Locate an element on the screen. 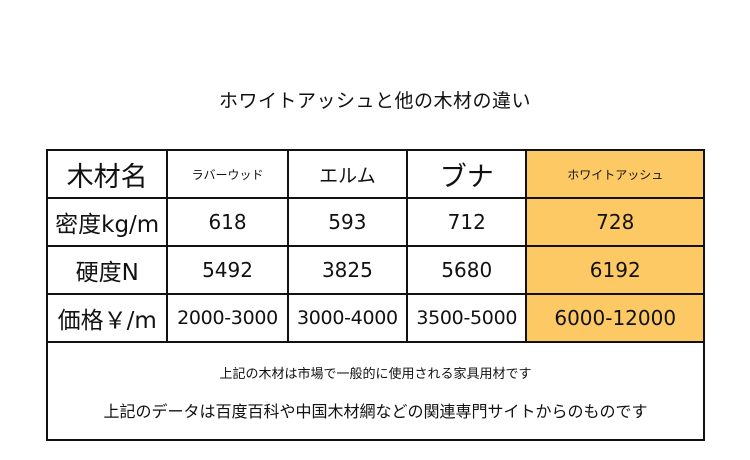  header-rubberwood: ラバーウッド is located at coordinates (227, 174).